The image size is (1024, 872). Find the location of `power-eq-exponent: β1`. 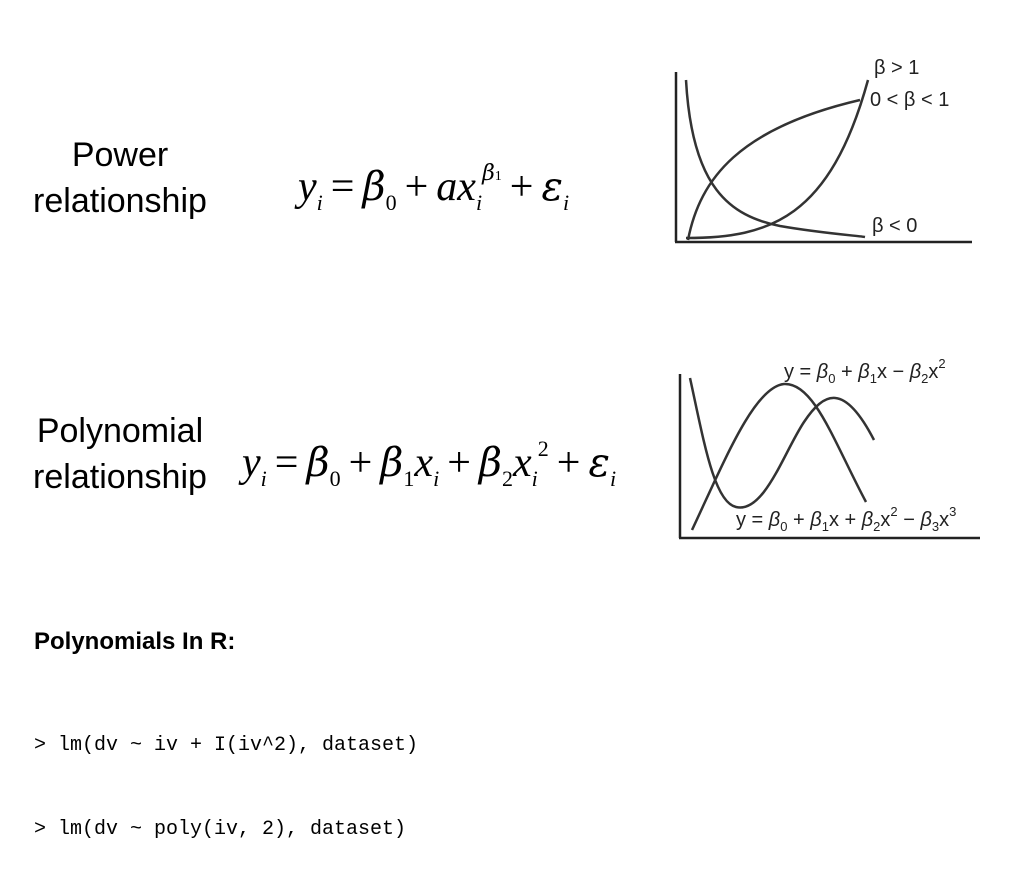

power-eq-exponent: β1 is located at coordinates (492, 172).